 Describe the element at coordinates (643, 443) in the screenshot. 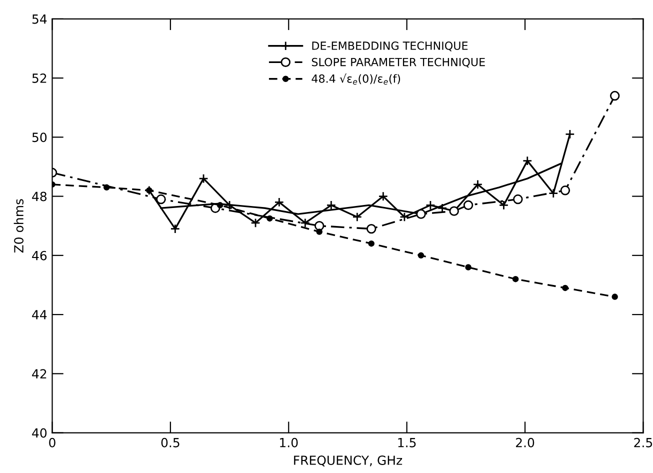

I see `x-tick-label: 2.5` at that location.